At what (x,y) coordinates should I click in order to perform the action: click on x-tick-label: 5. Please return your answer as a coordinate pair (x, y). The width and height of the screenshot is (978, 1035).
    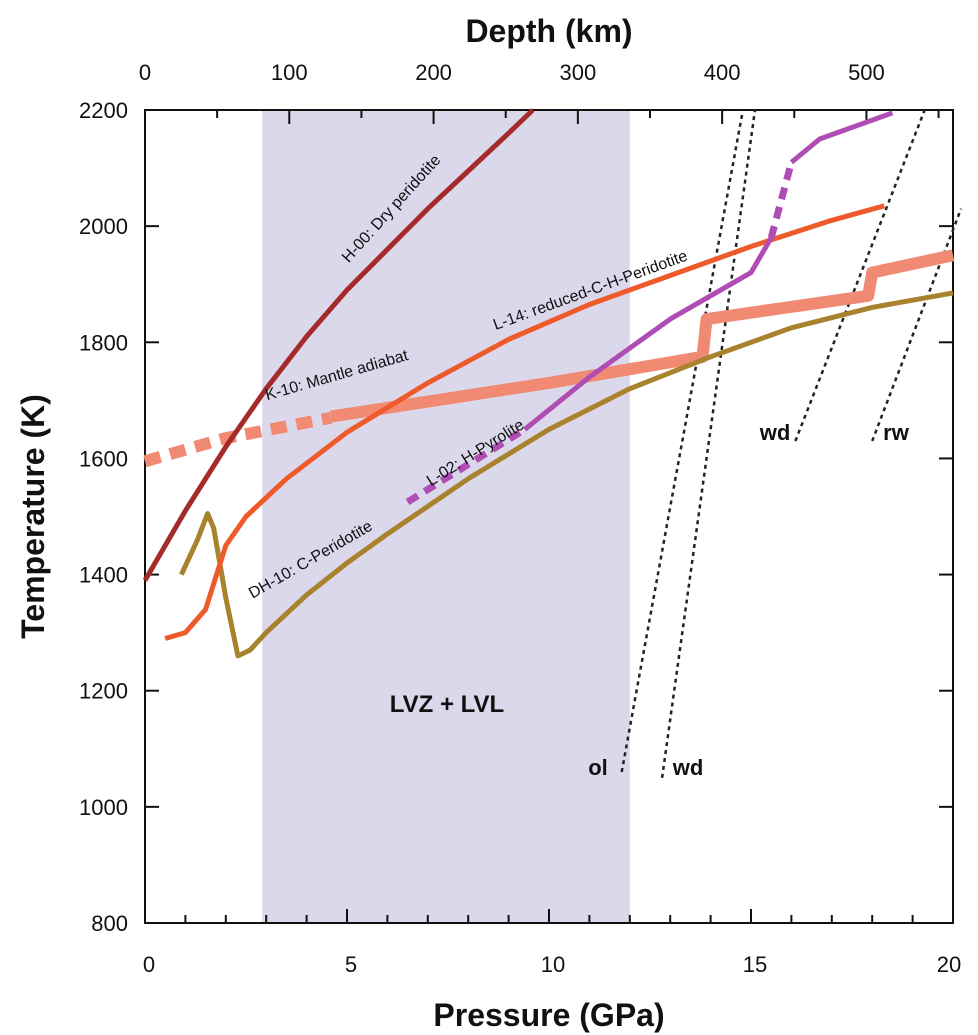
    Looking at the image, I should click on (351, 964).